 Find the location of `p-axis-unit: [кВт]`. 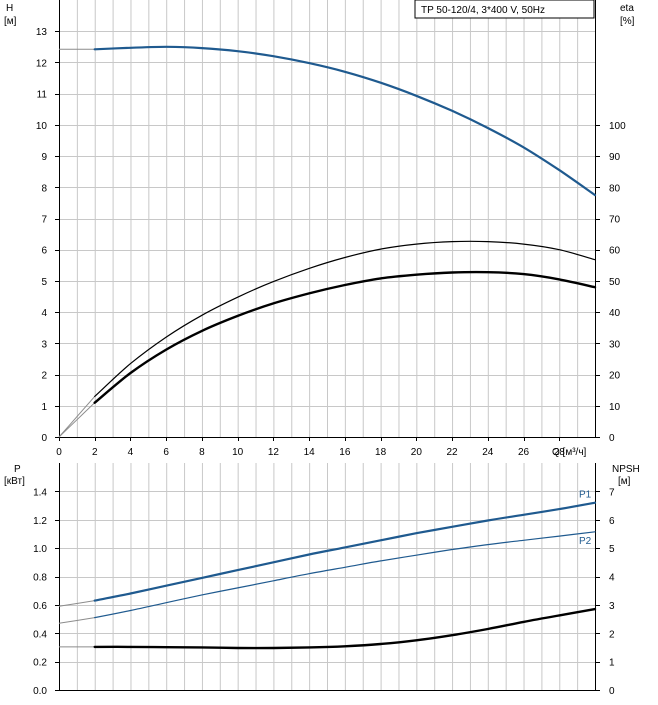

p-axis-unit: [кВт] is located at coordinates (14, 481).